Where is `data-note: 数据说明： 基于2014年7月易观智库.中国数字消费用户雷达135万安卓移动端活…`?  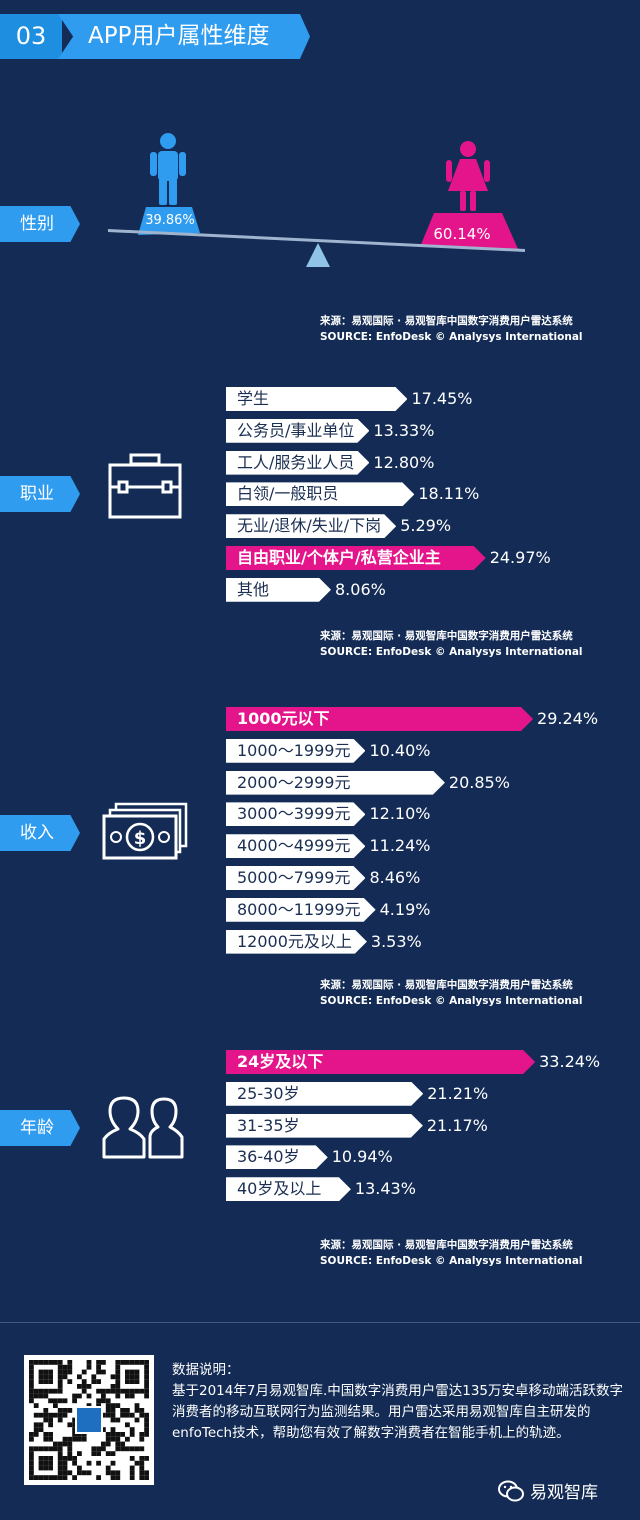
data-note: 数据说明： 基于2014年7月易观智库.中国数字消费用户雷达135万安卓移动端活… is located at coordinates (399, 1402).